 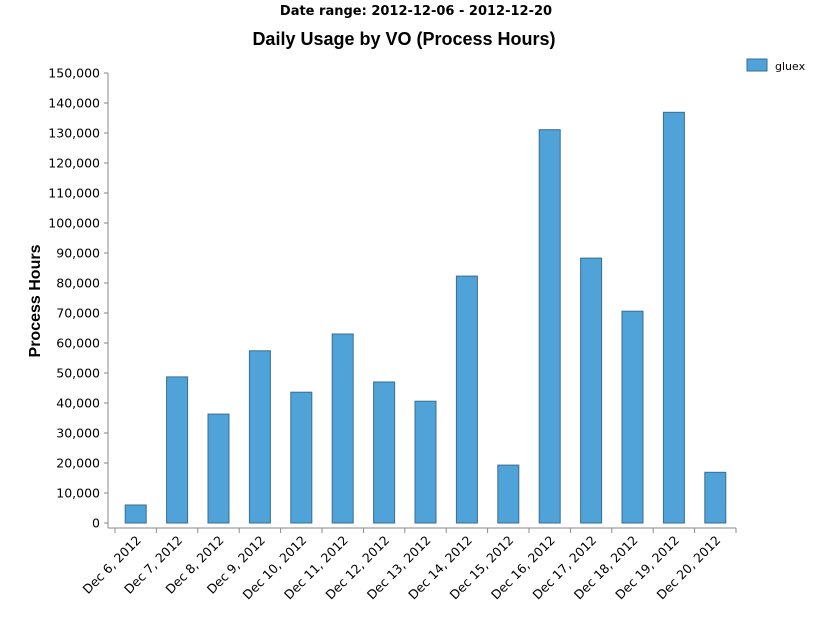 I want to click on y-tick-label: 60,000, so click(x=78, y=343).